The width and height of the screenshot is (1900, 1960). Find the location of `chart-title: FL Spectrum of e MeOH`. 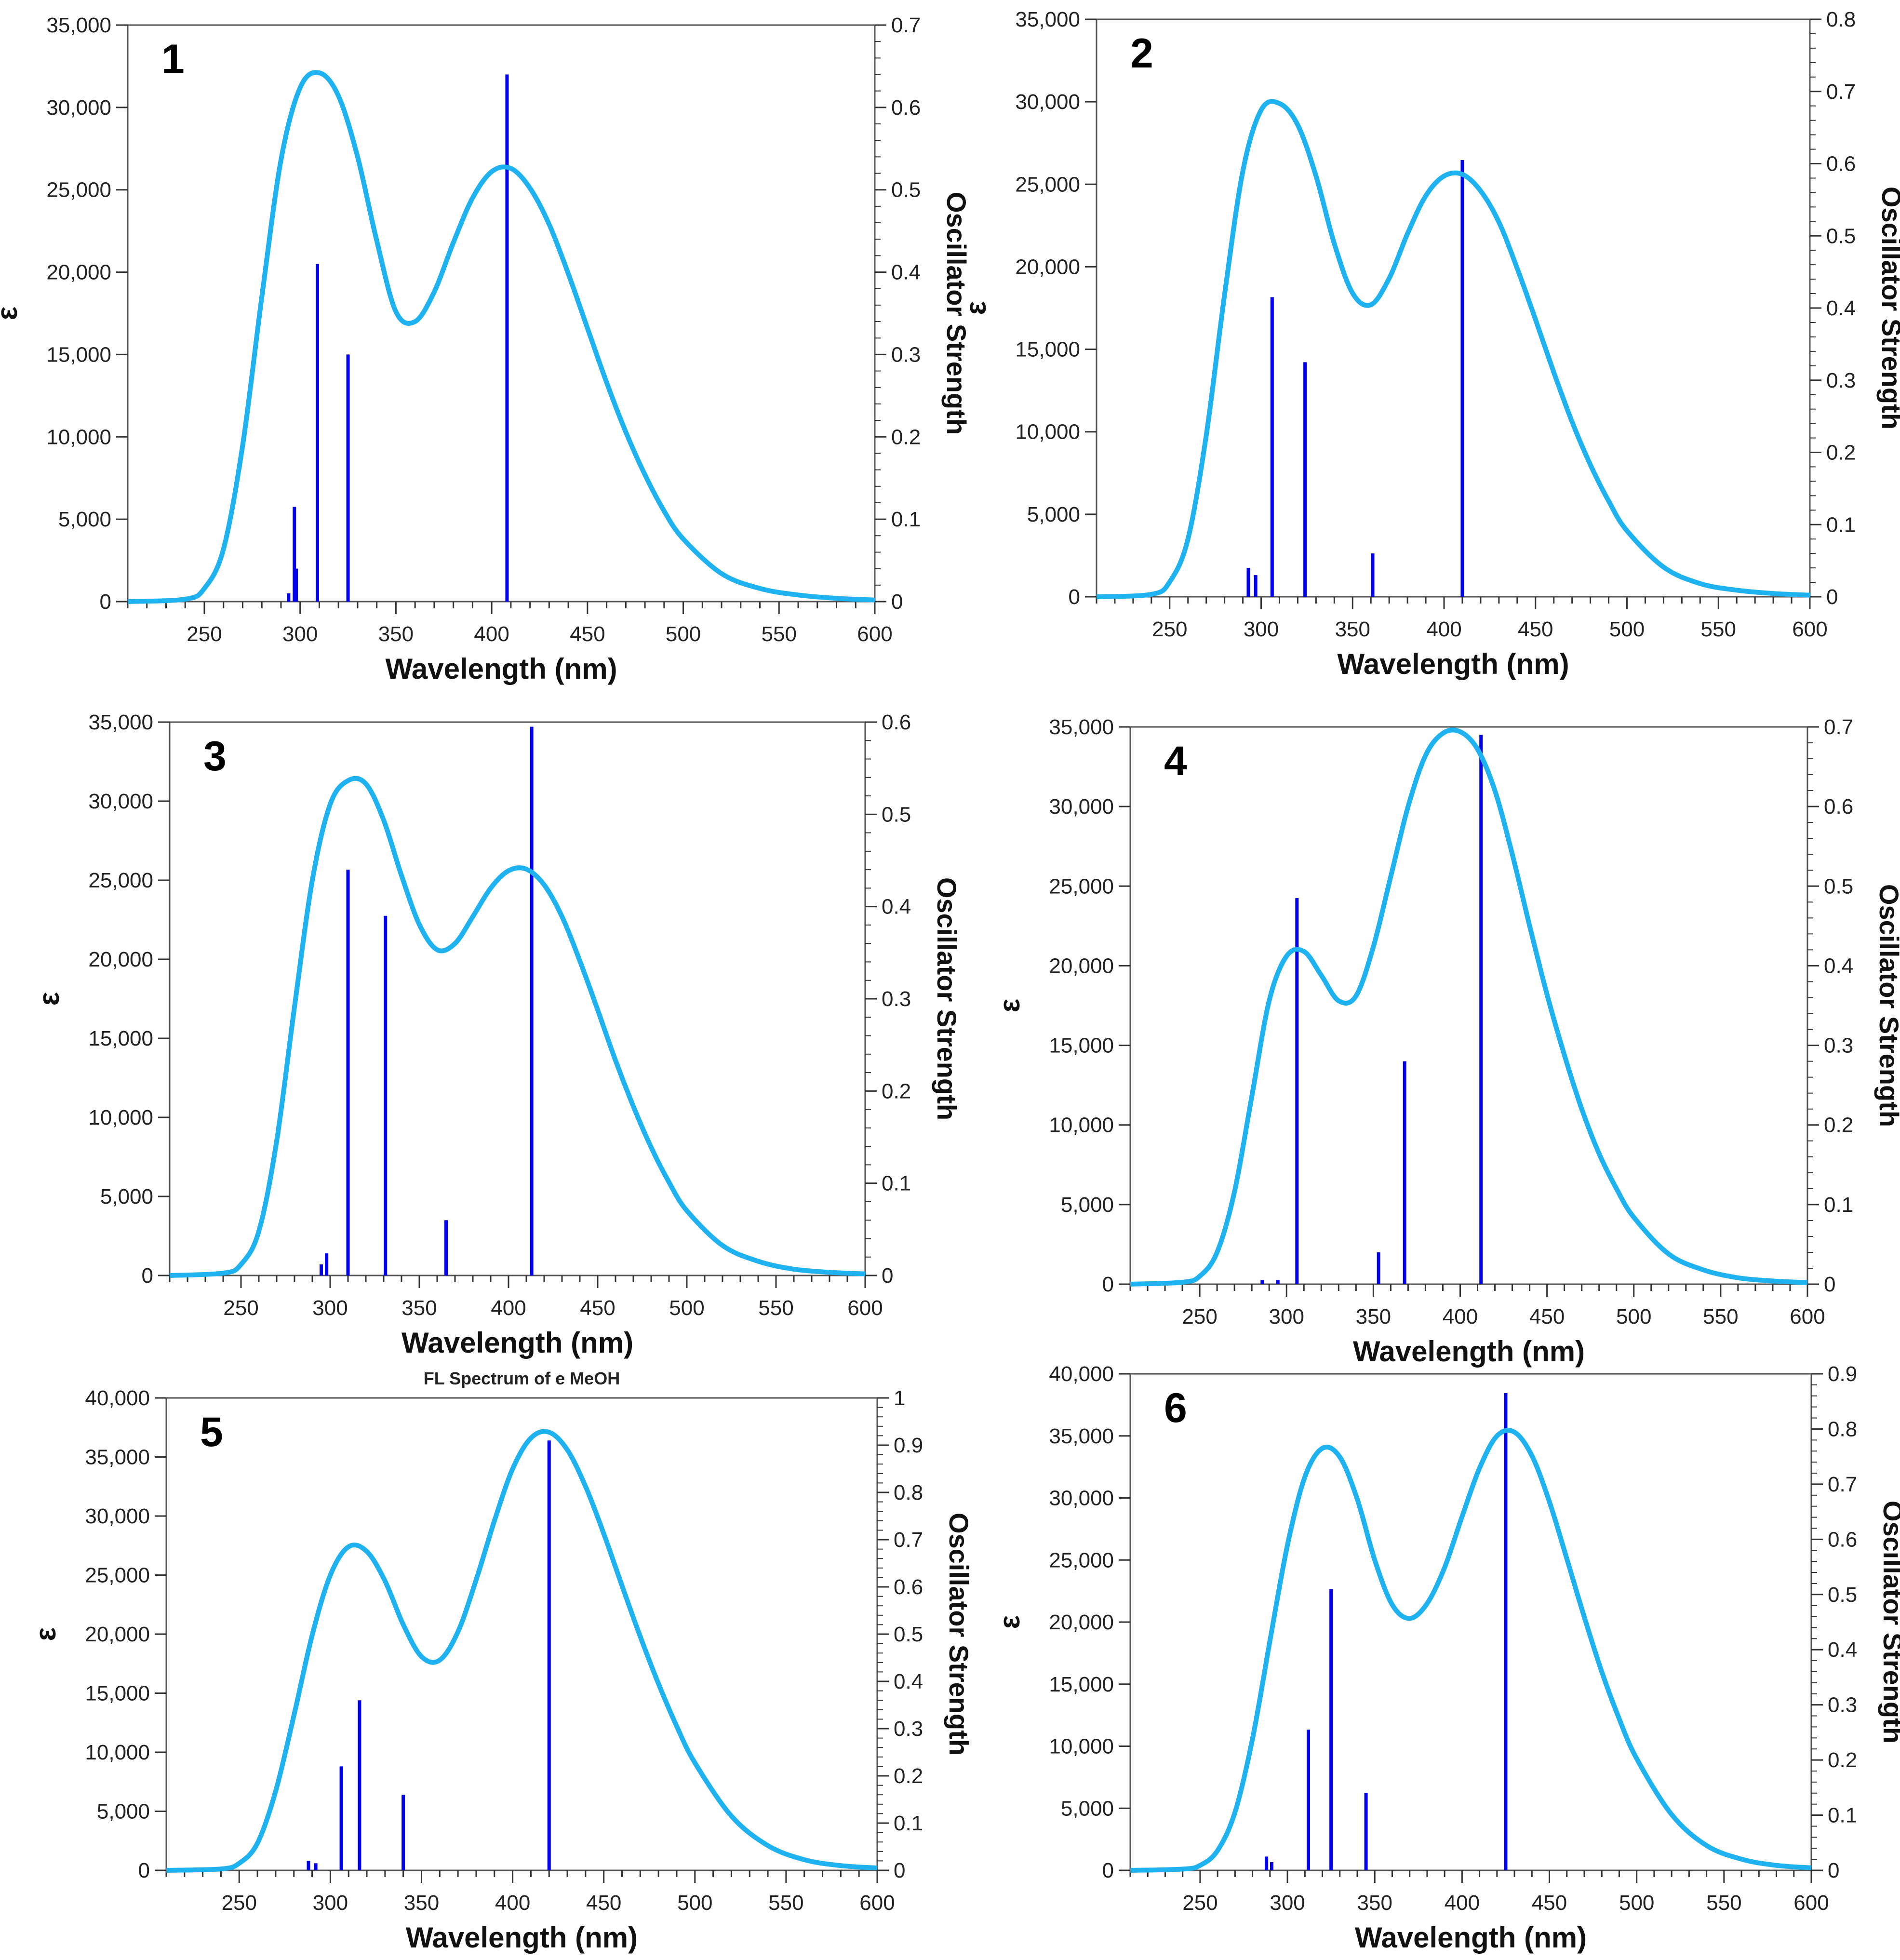

chart-title: FL Spectrum of e MeOH is located at coordinates (522, 1379).